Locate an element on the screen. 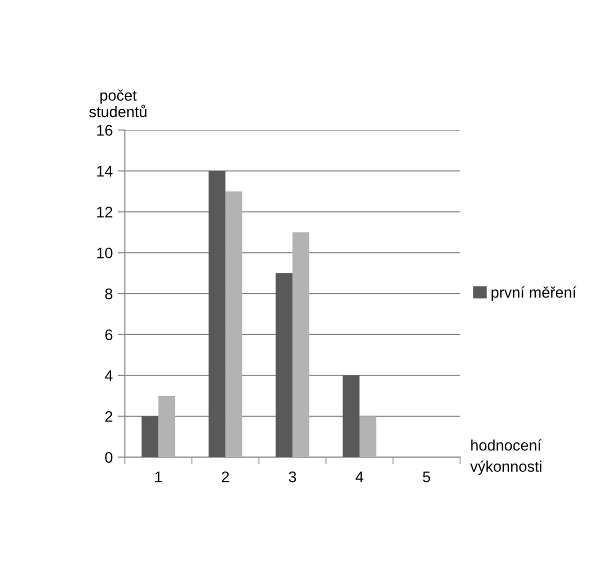 This screenshot has height=563, width=603. legend-label: první měření is located at coordinates (534, 293).